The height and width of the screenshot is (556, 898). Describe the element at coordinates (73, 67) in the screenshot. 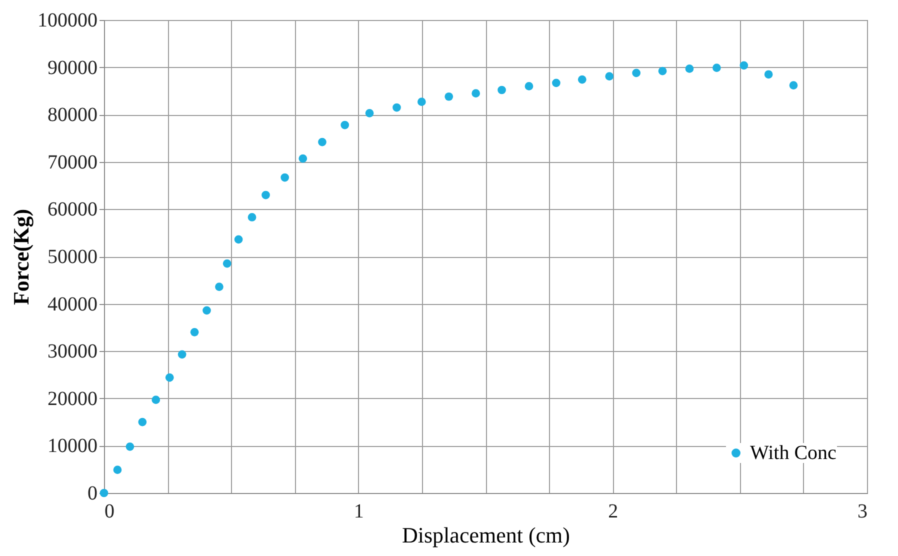

I see `y-tick-label: 90000` at that location.